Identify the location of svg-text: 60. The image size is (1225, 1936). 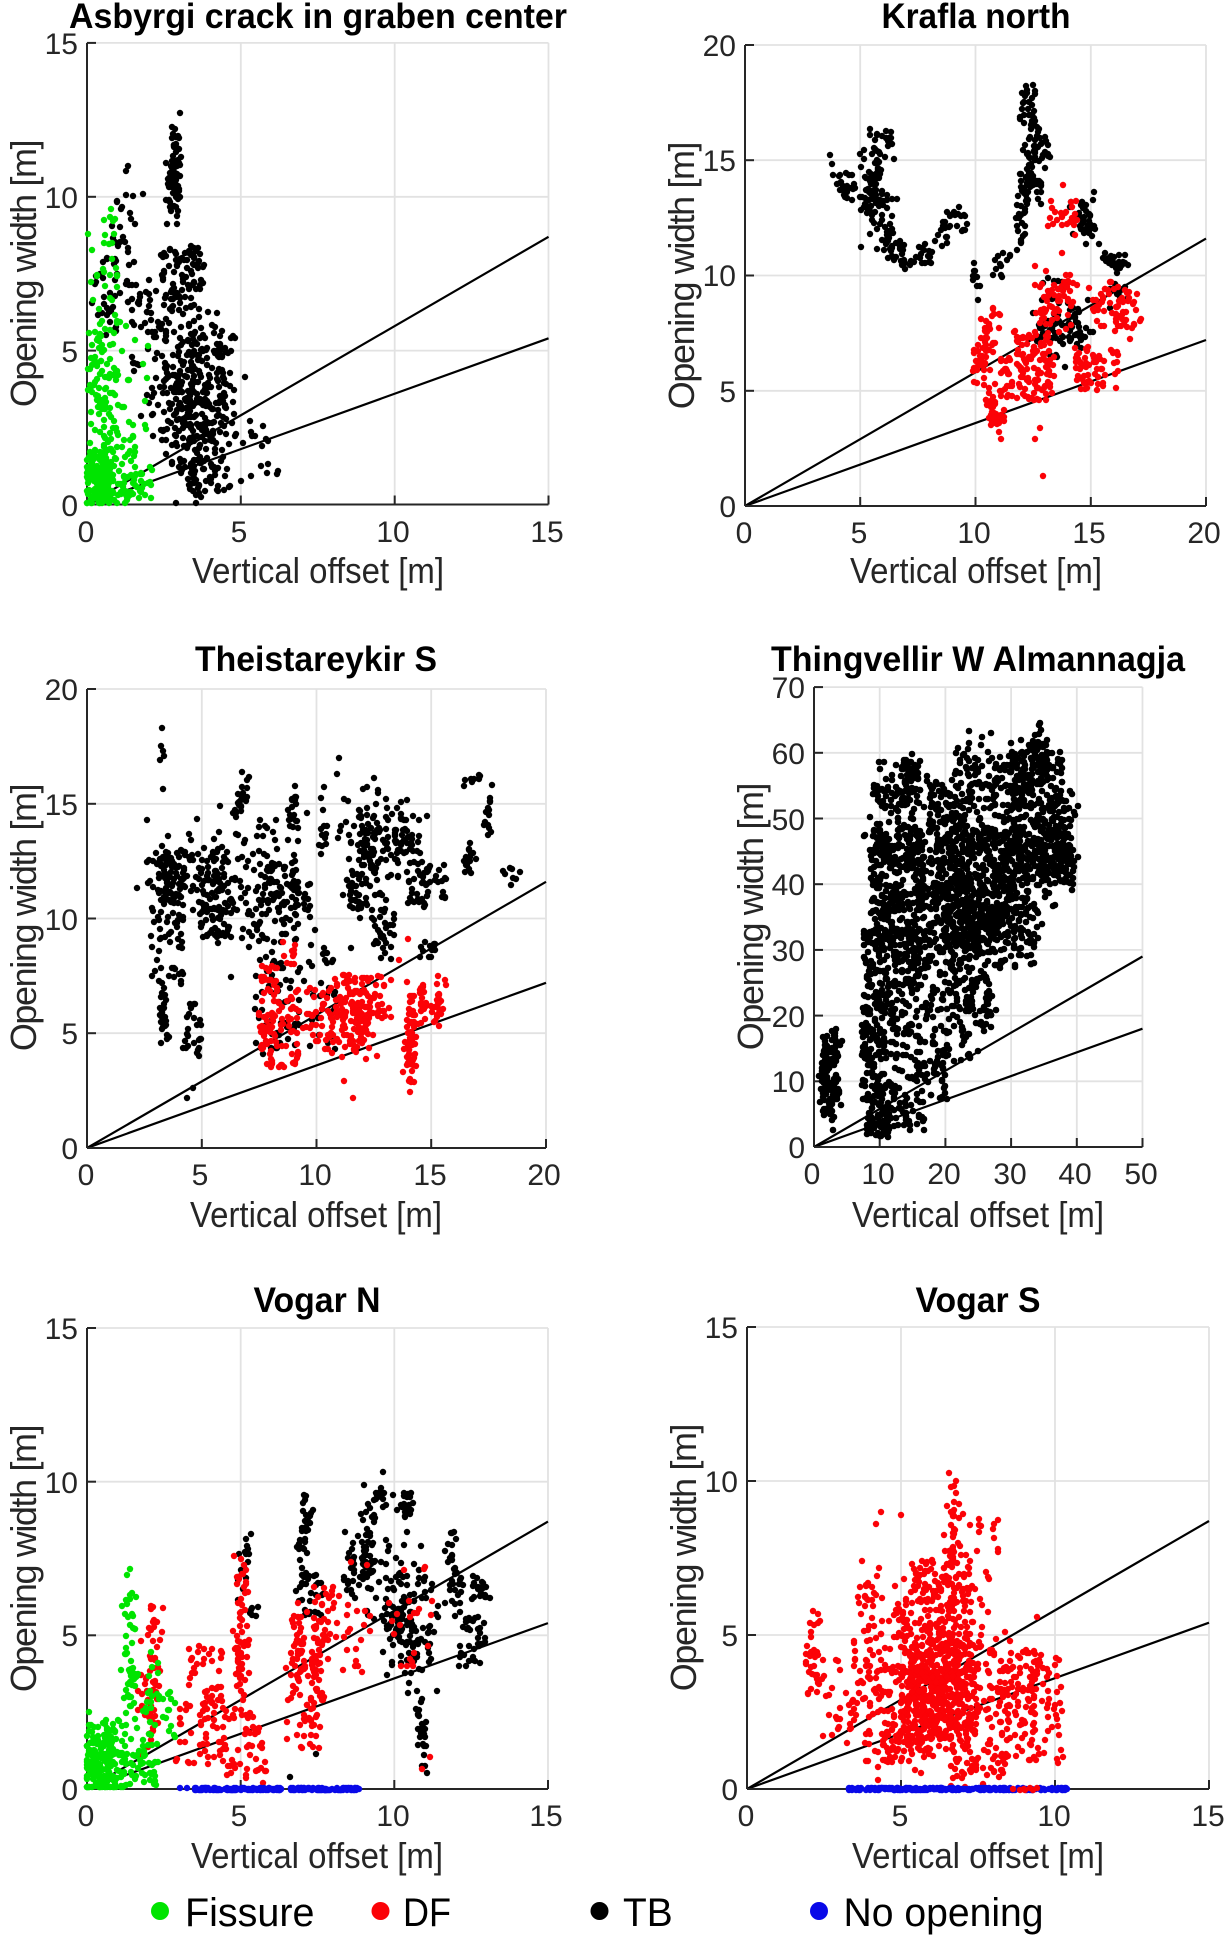
(788, 754).